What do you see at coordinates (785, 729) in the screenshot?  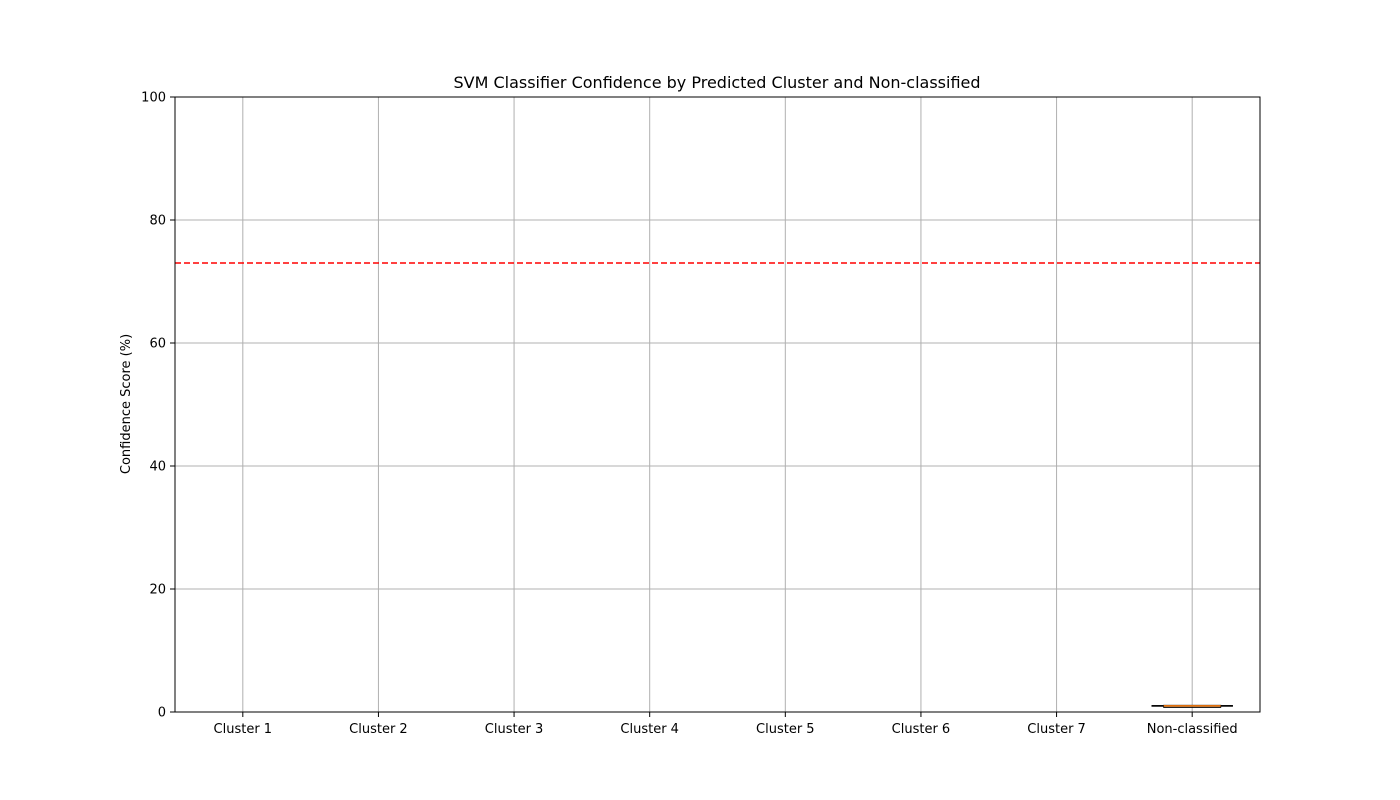 I see `x-tick-label: Cluster 5` at bounding box center [785, 729].